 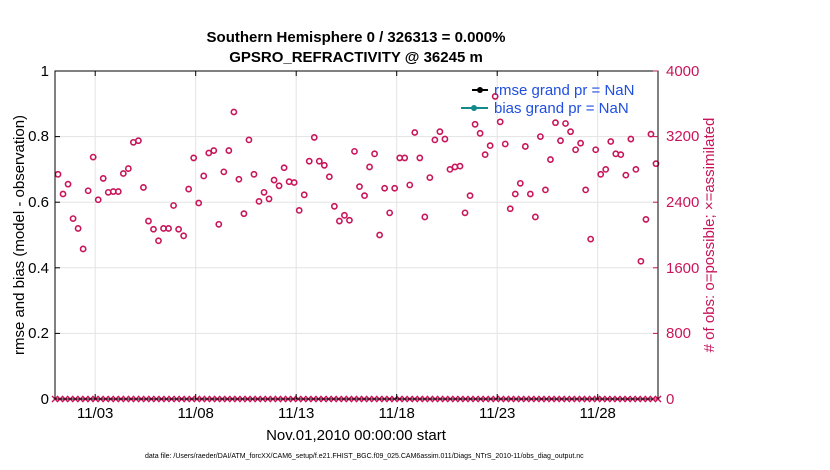 I want to click on ytick-label-left: 0.8, so click(x=38, y=136).